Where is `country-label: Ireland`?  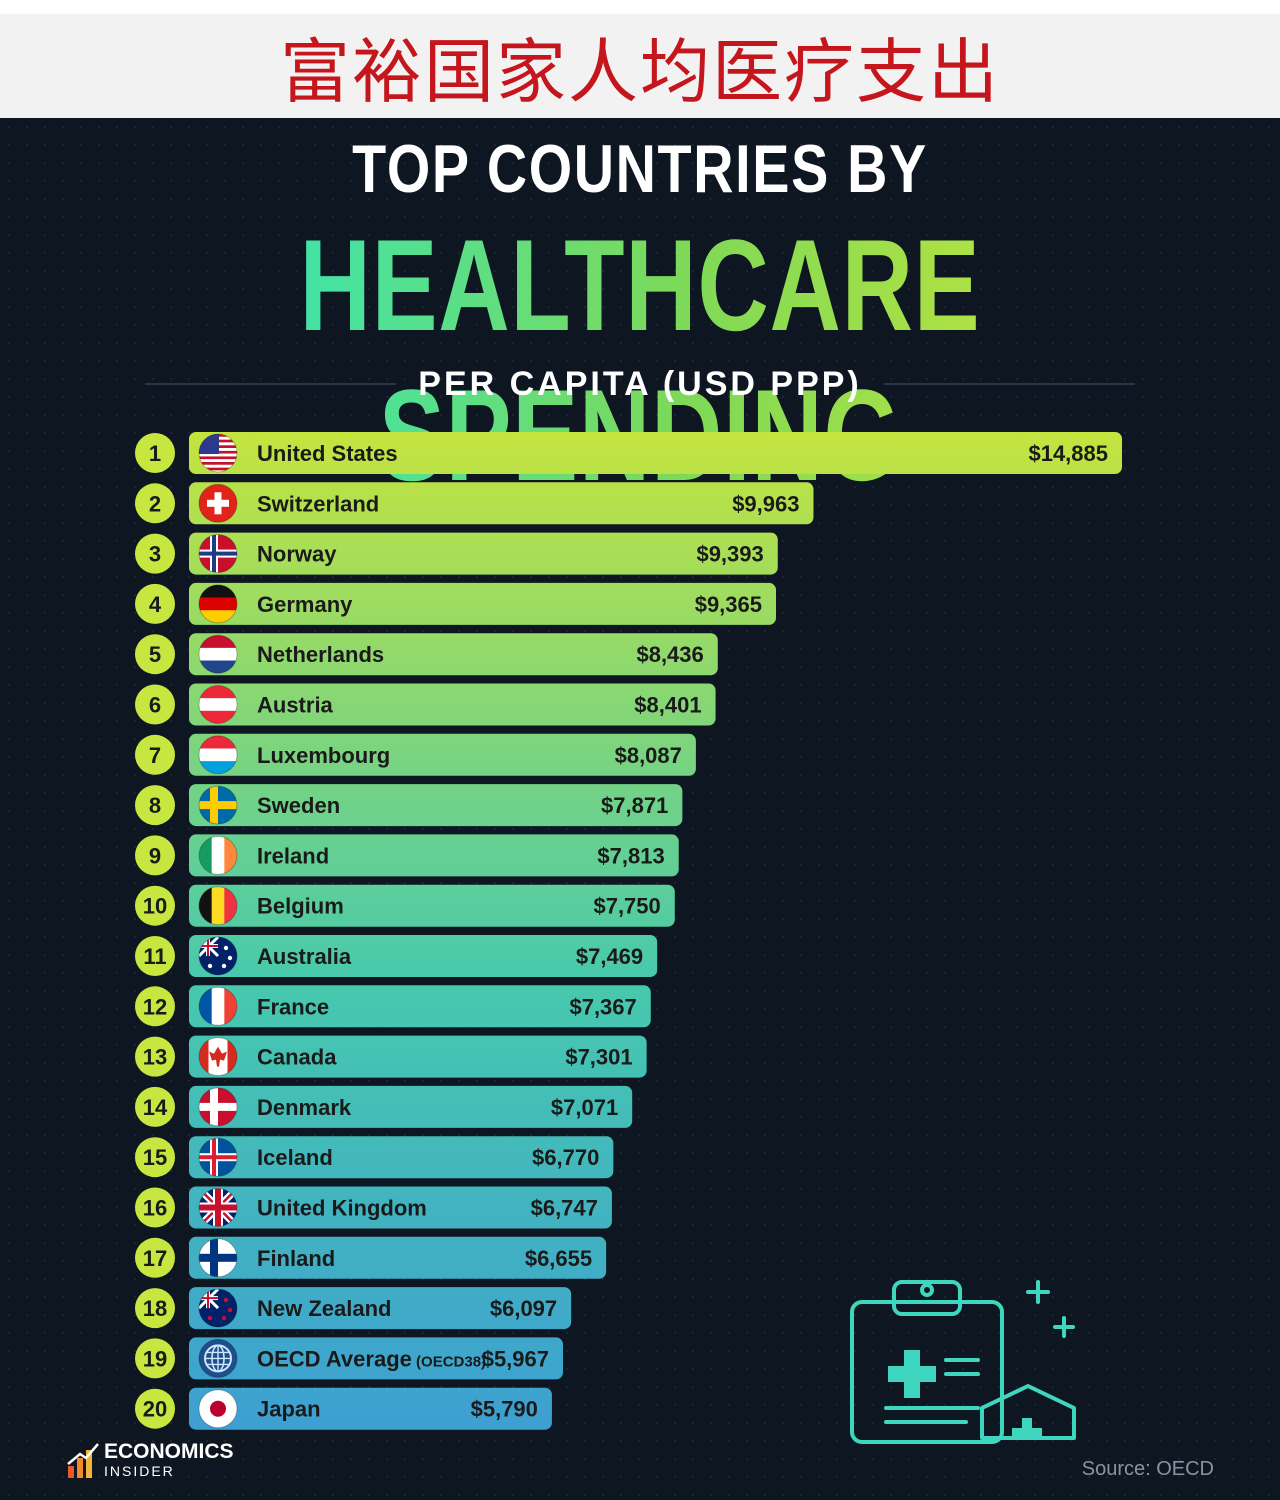
country-label: Ireland is located at coordinates (293, 855).